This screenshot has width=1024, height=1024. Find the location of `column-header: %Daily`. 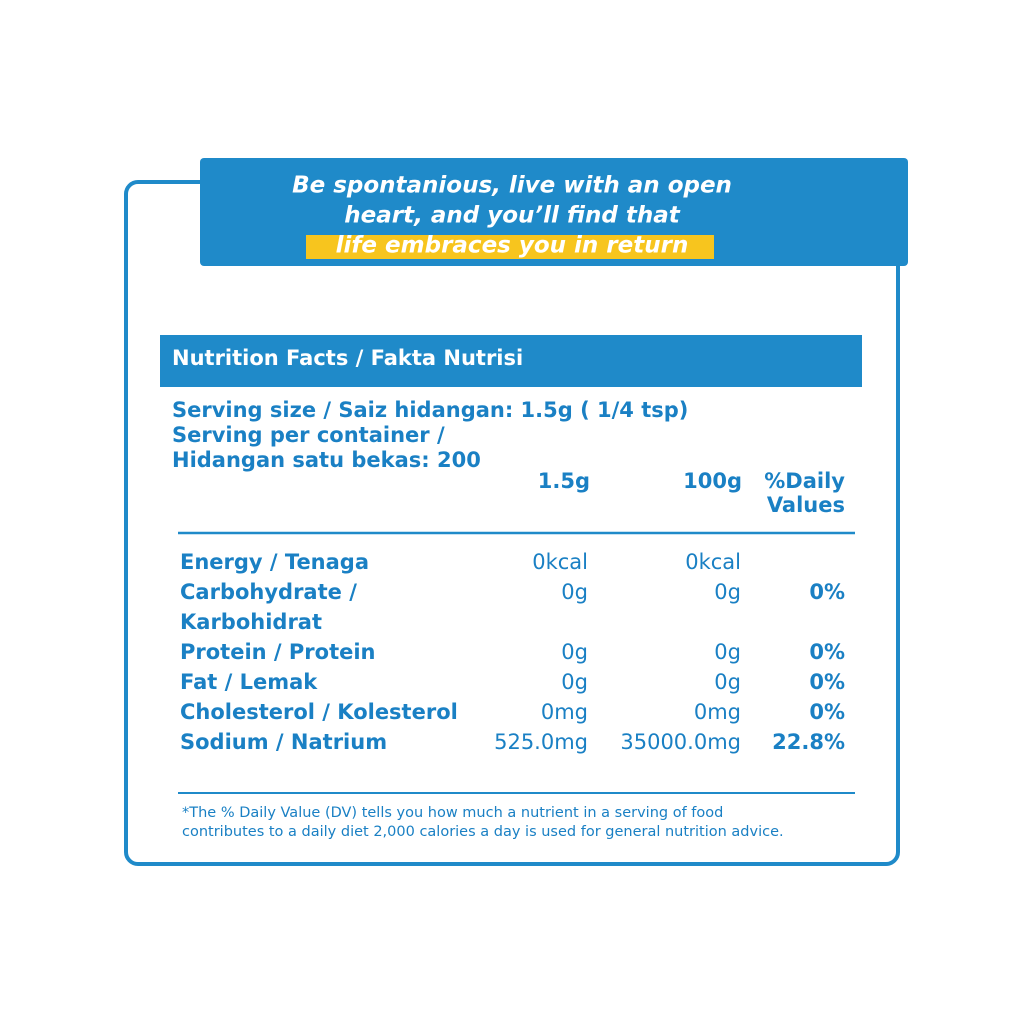

column-header: %Daily is located at coordinates (804, 481).